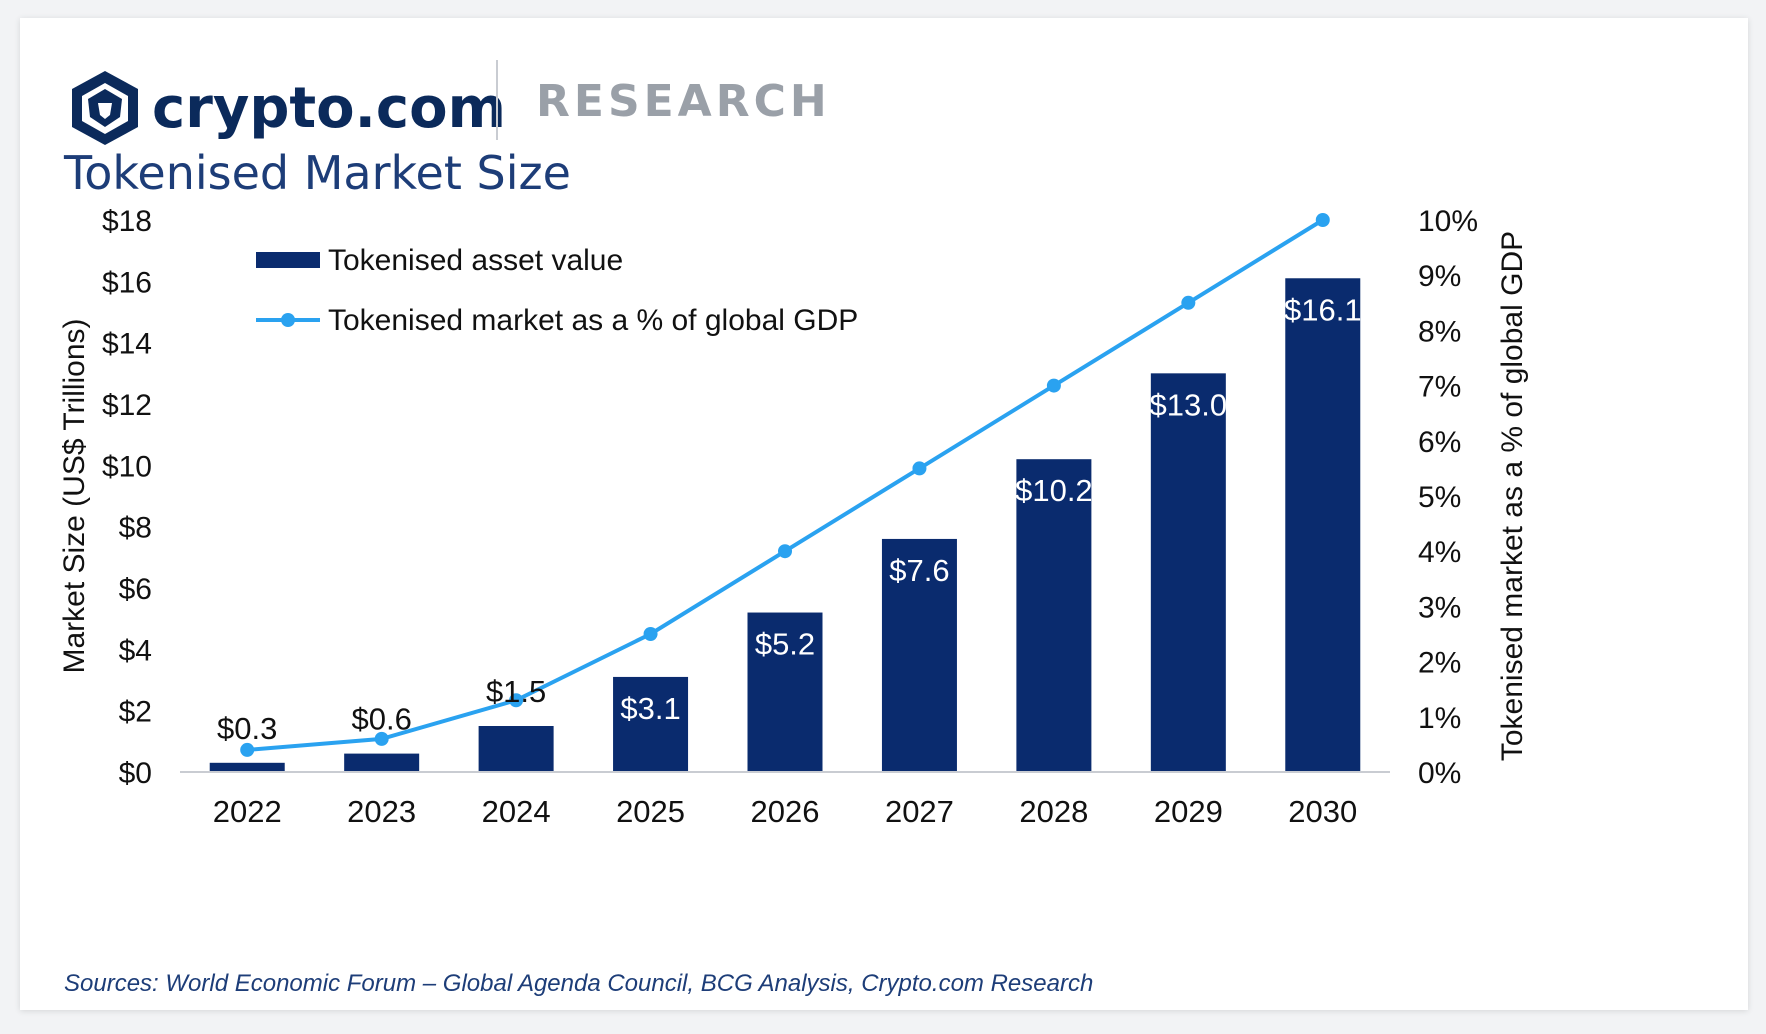  Describe the element at coordinates (247, 728) in the screenshot. I see `bar-value-label: $0.3` at that location.